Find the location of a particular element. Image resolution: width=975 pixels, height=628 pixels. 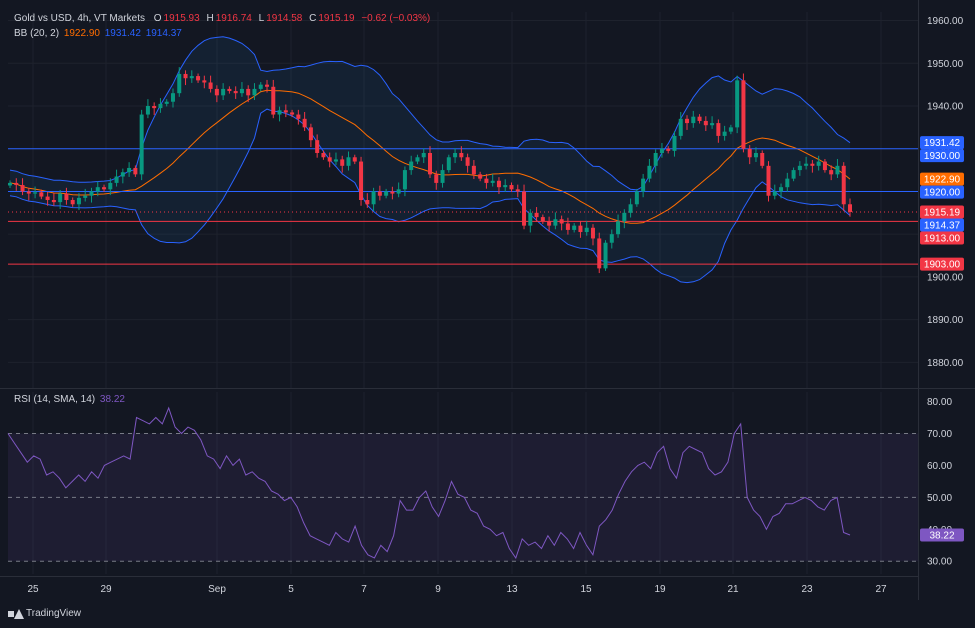

rsi-value-badge: 38.22 is located at coordinates (942, 535).